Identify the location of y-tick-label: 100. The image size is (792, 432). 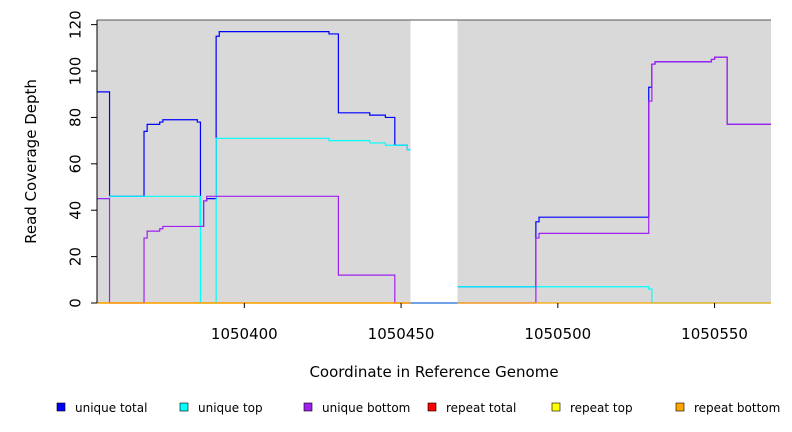
(75, 71).